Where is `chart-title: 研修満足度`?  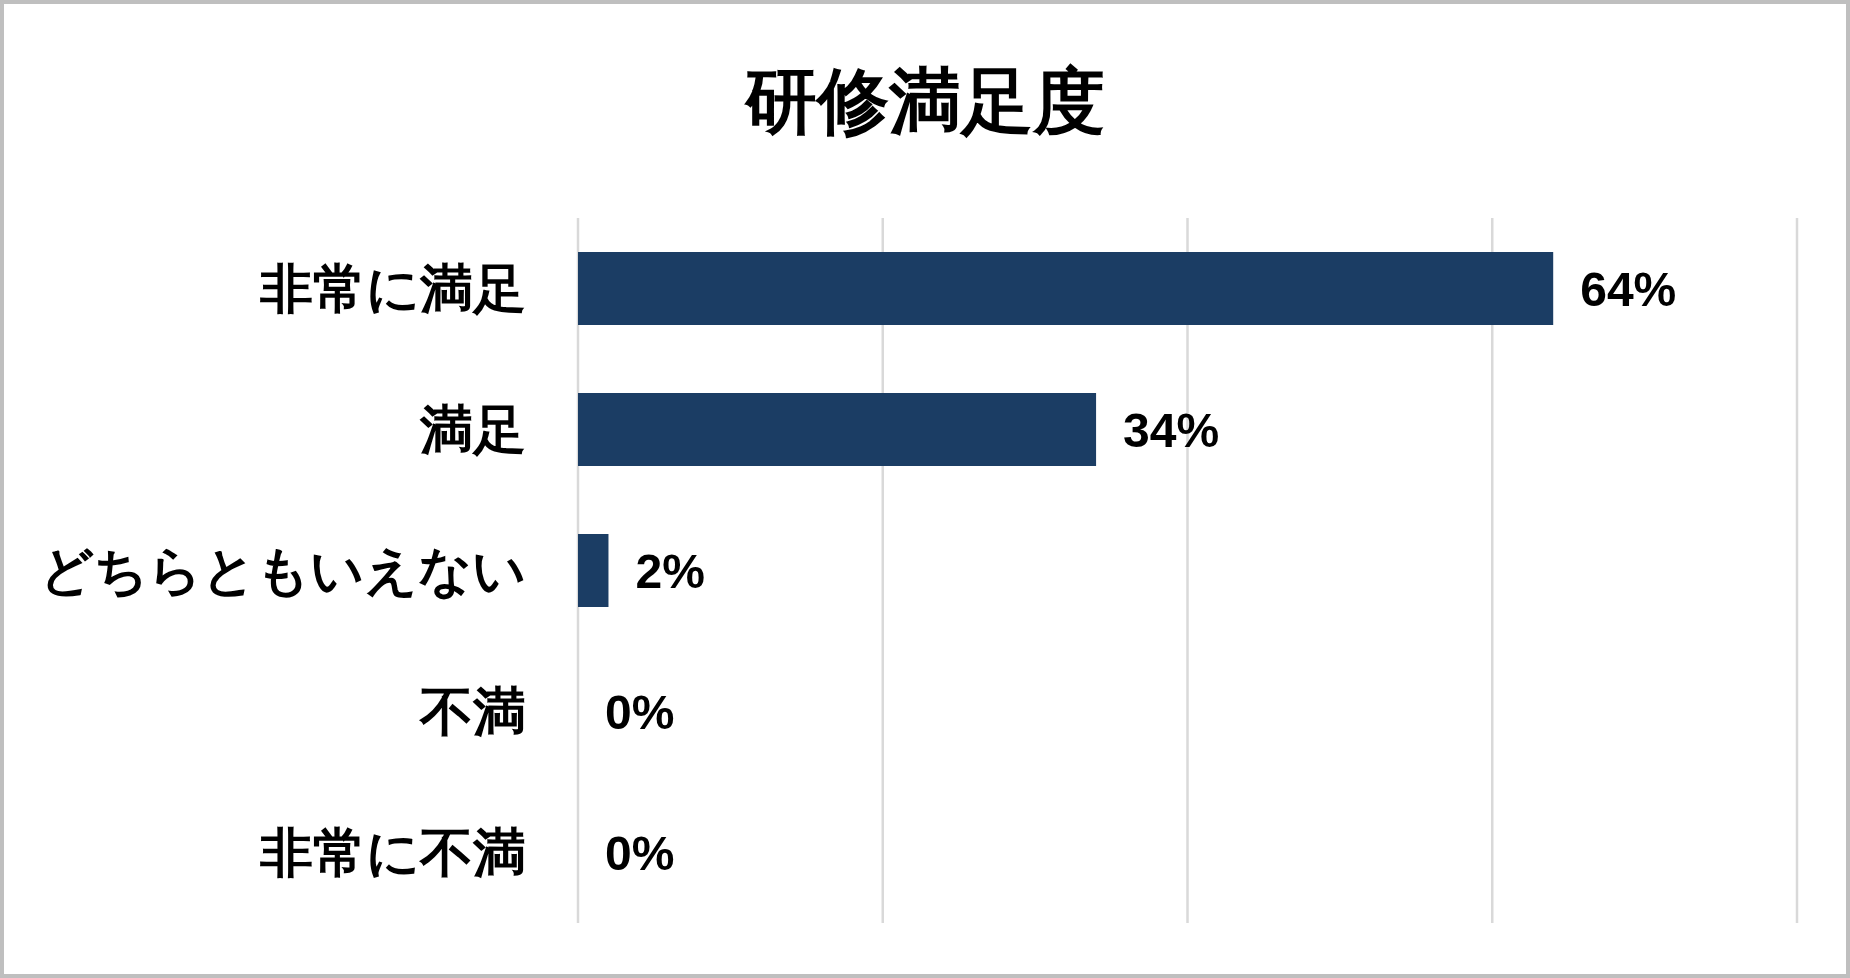
chart-title: 研修満足度 is located at coordinates (924, 101).